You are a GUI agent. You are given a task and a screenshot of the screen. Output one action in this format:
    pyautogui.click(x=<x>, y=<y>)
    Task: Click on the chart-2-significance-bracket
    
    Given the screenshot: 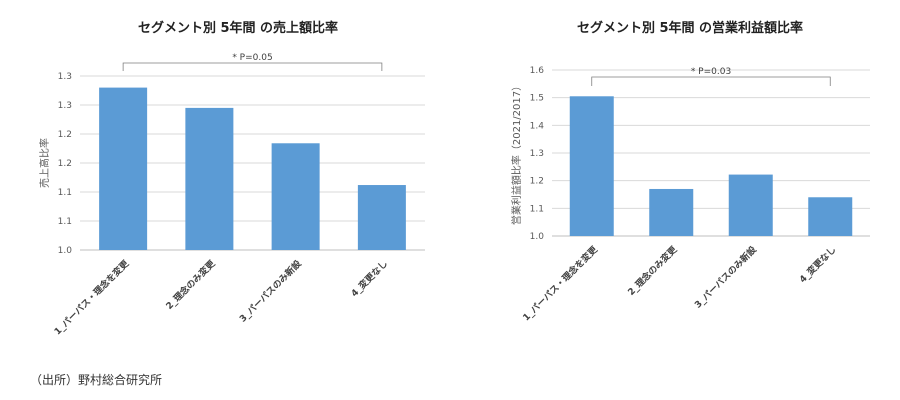 What is the action you would take?
    pyautogui.click(x=711, y=81)
    